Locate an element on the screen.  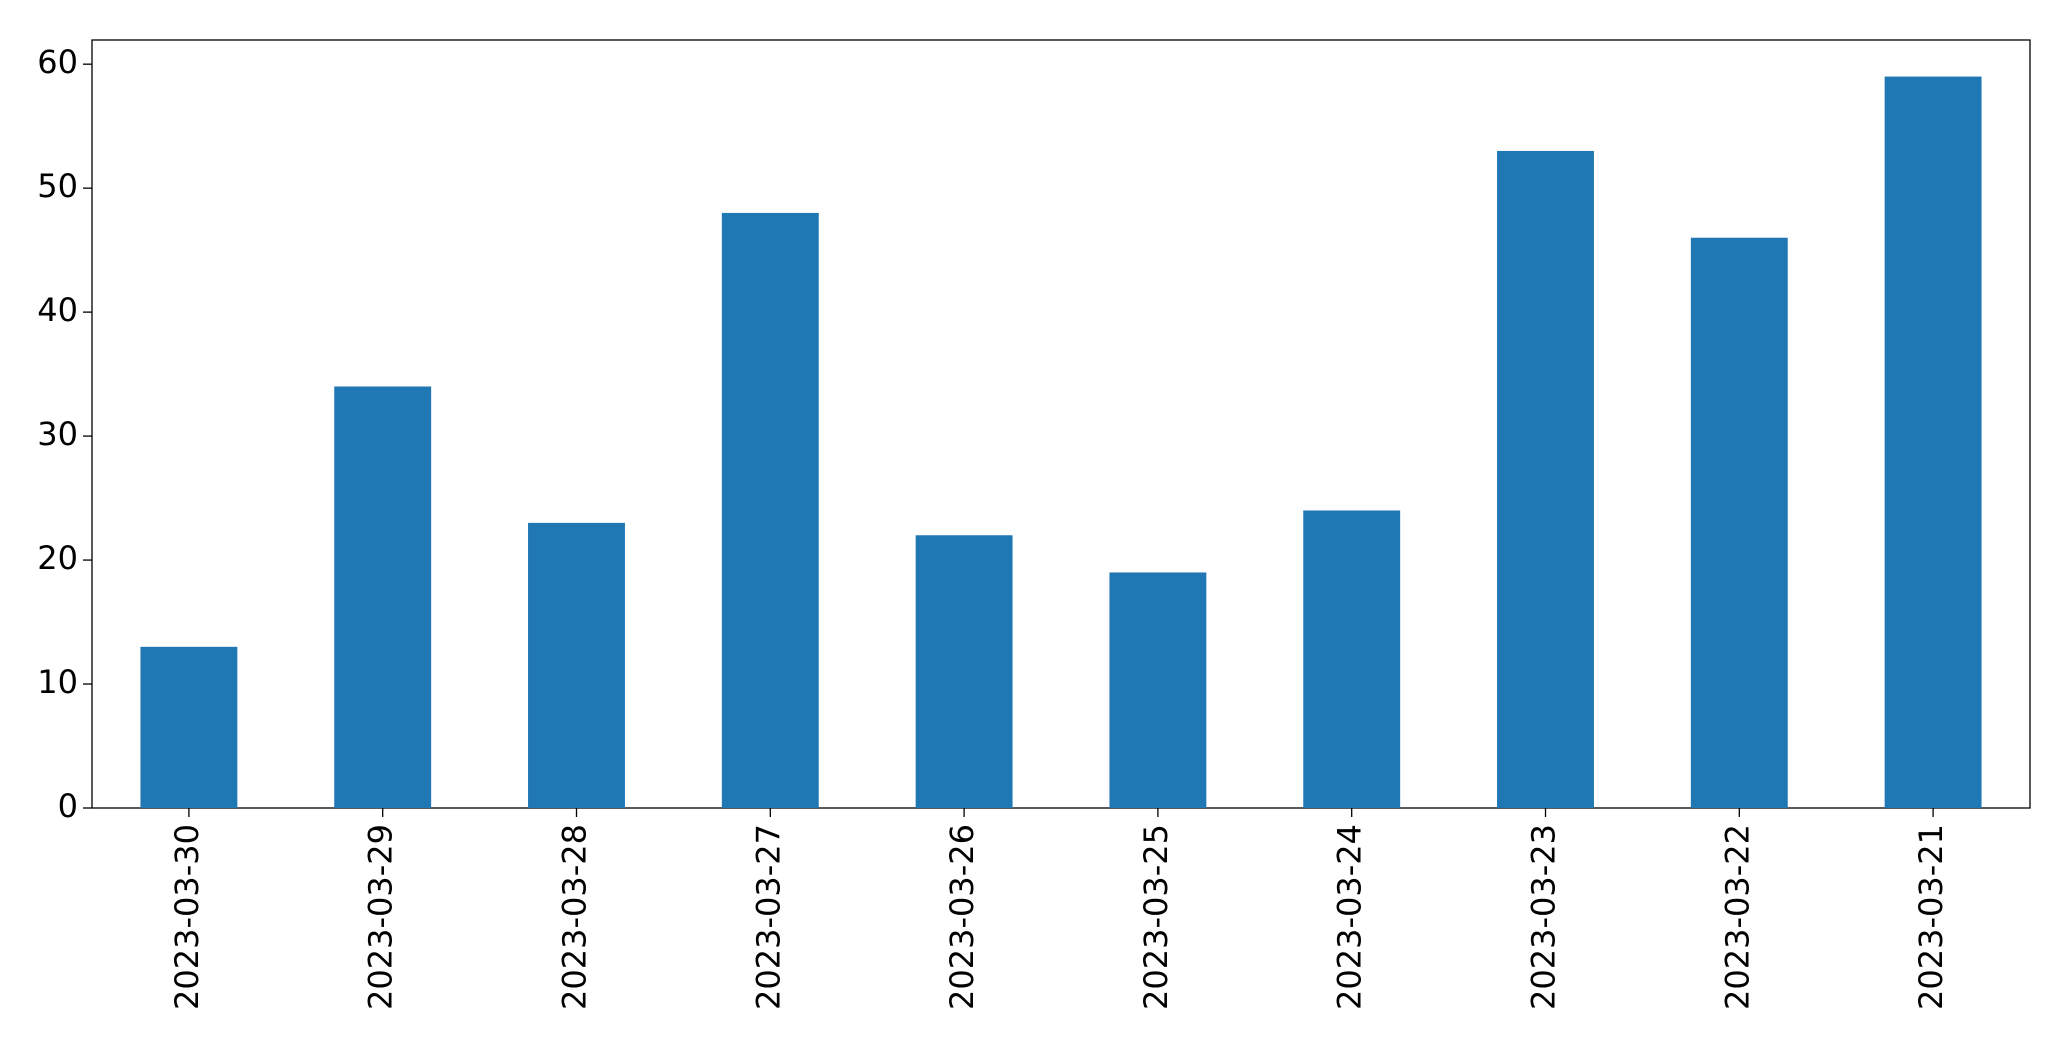
x-tick-label: 2023-03-23 is located at coordinates (1544, 917).